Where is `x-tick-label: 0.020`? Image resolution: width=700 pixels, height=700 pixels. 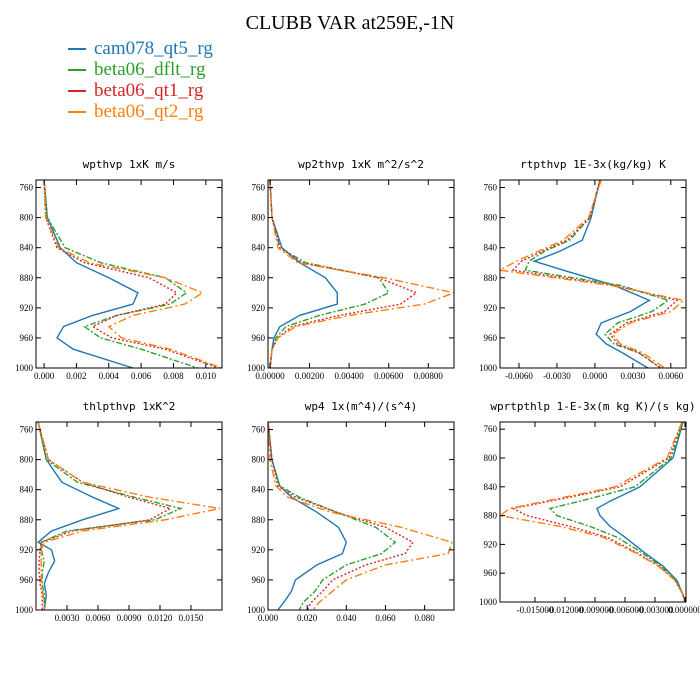 x-tick-label: 0.020 is located at coordinates (307, 618).